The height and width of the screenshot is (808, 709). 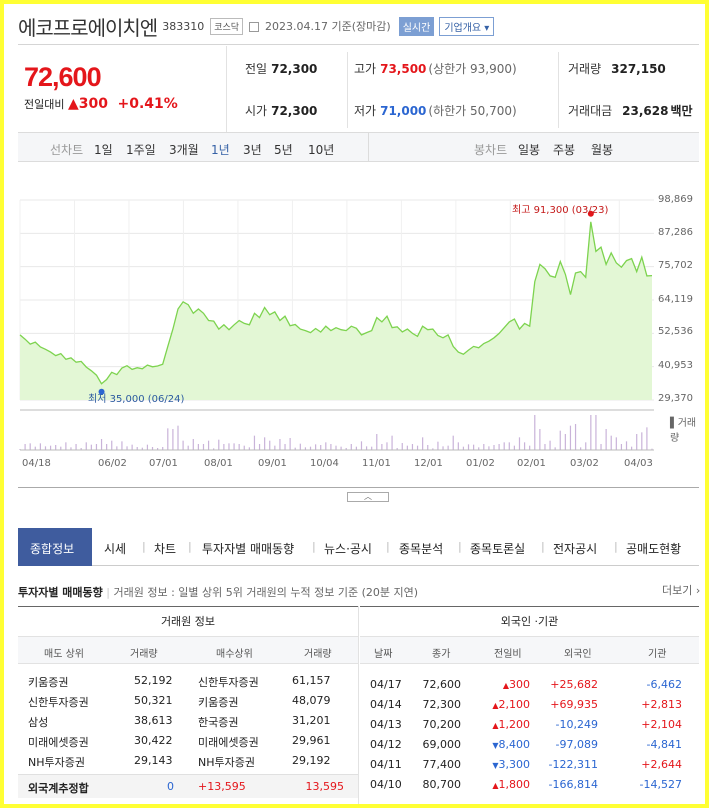 I want to click on down-arrow-icon: ▼, so click(x=495, y=765).